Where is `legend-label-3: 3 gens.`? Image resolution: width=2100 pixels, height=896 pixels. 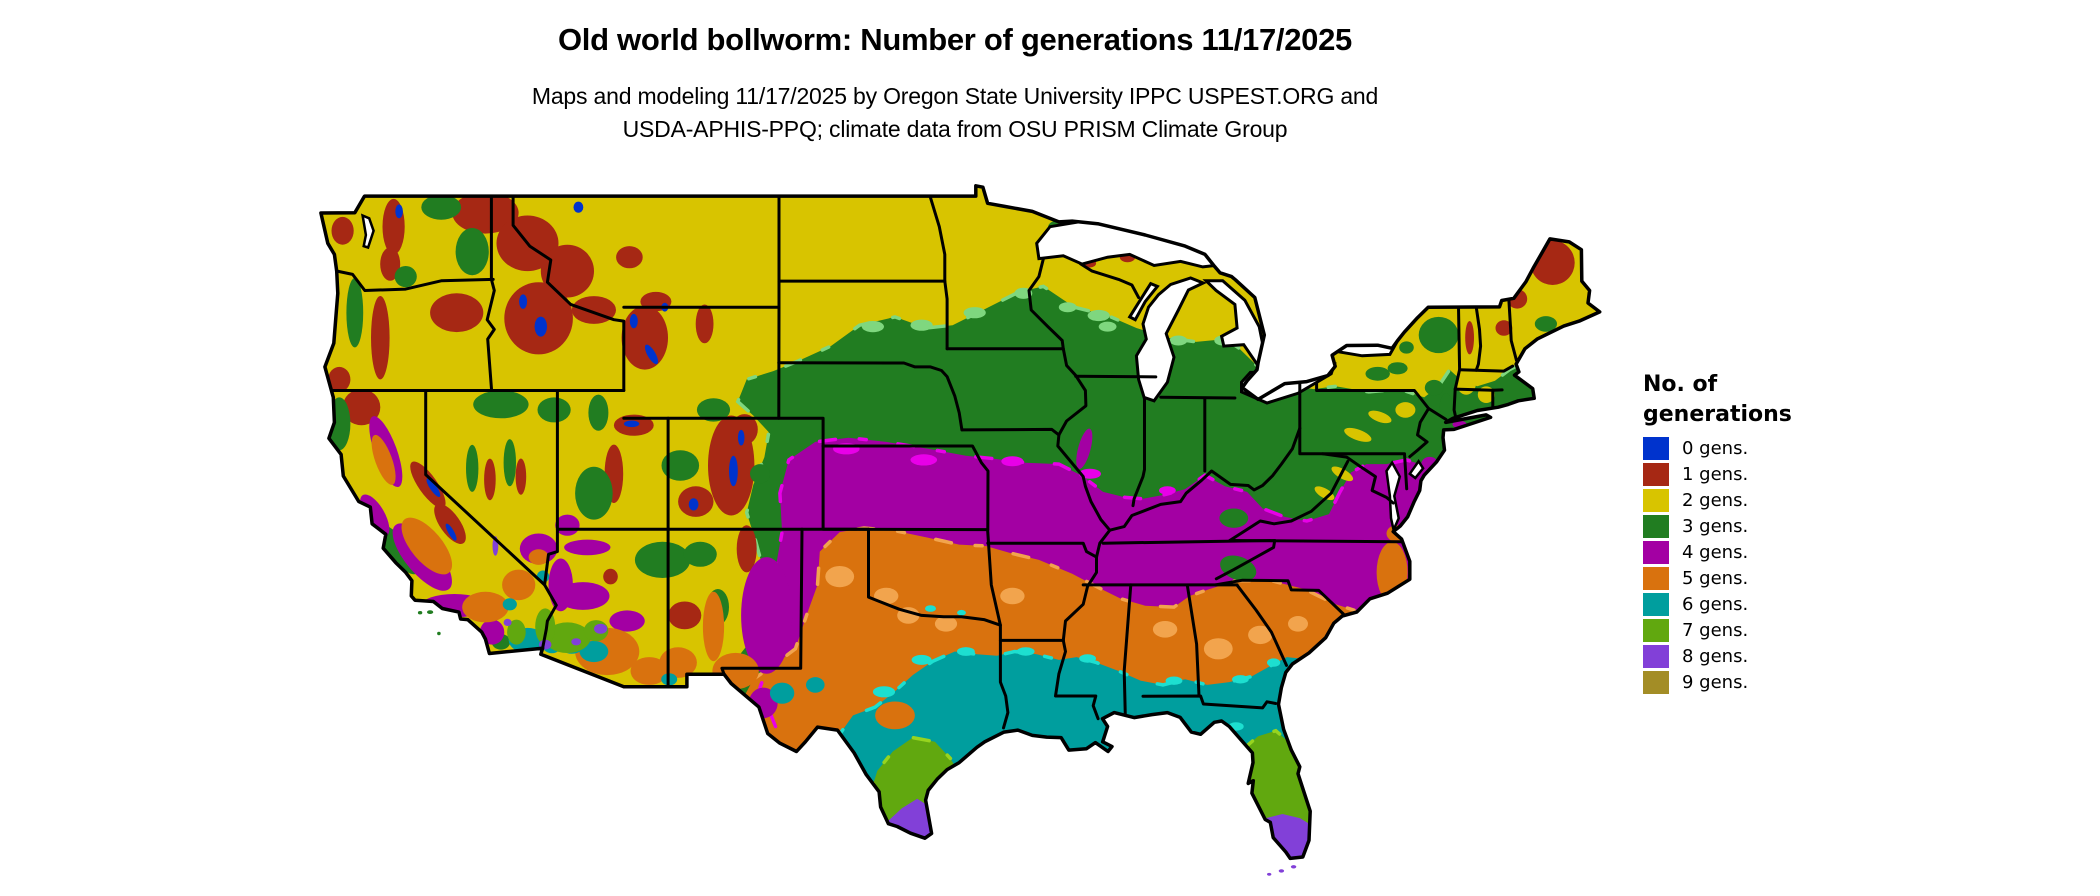
legend-label-3: 3 gens. is located at coordinates (1715, 526).